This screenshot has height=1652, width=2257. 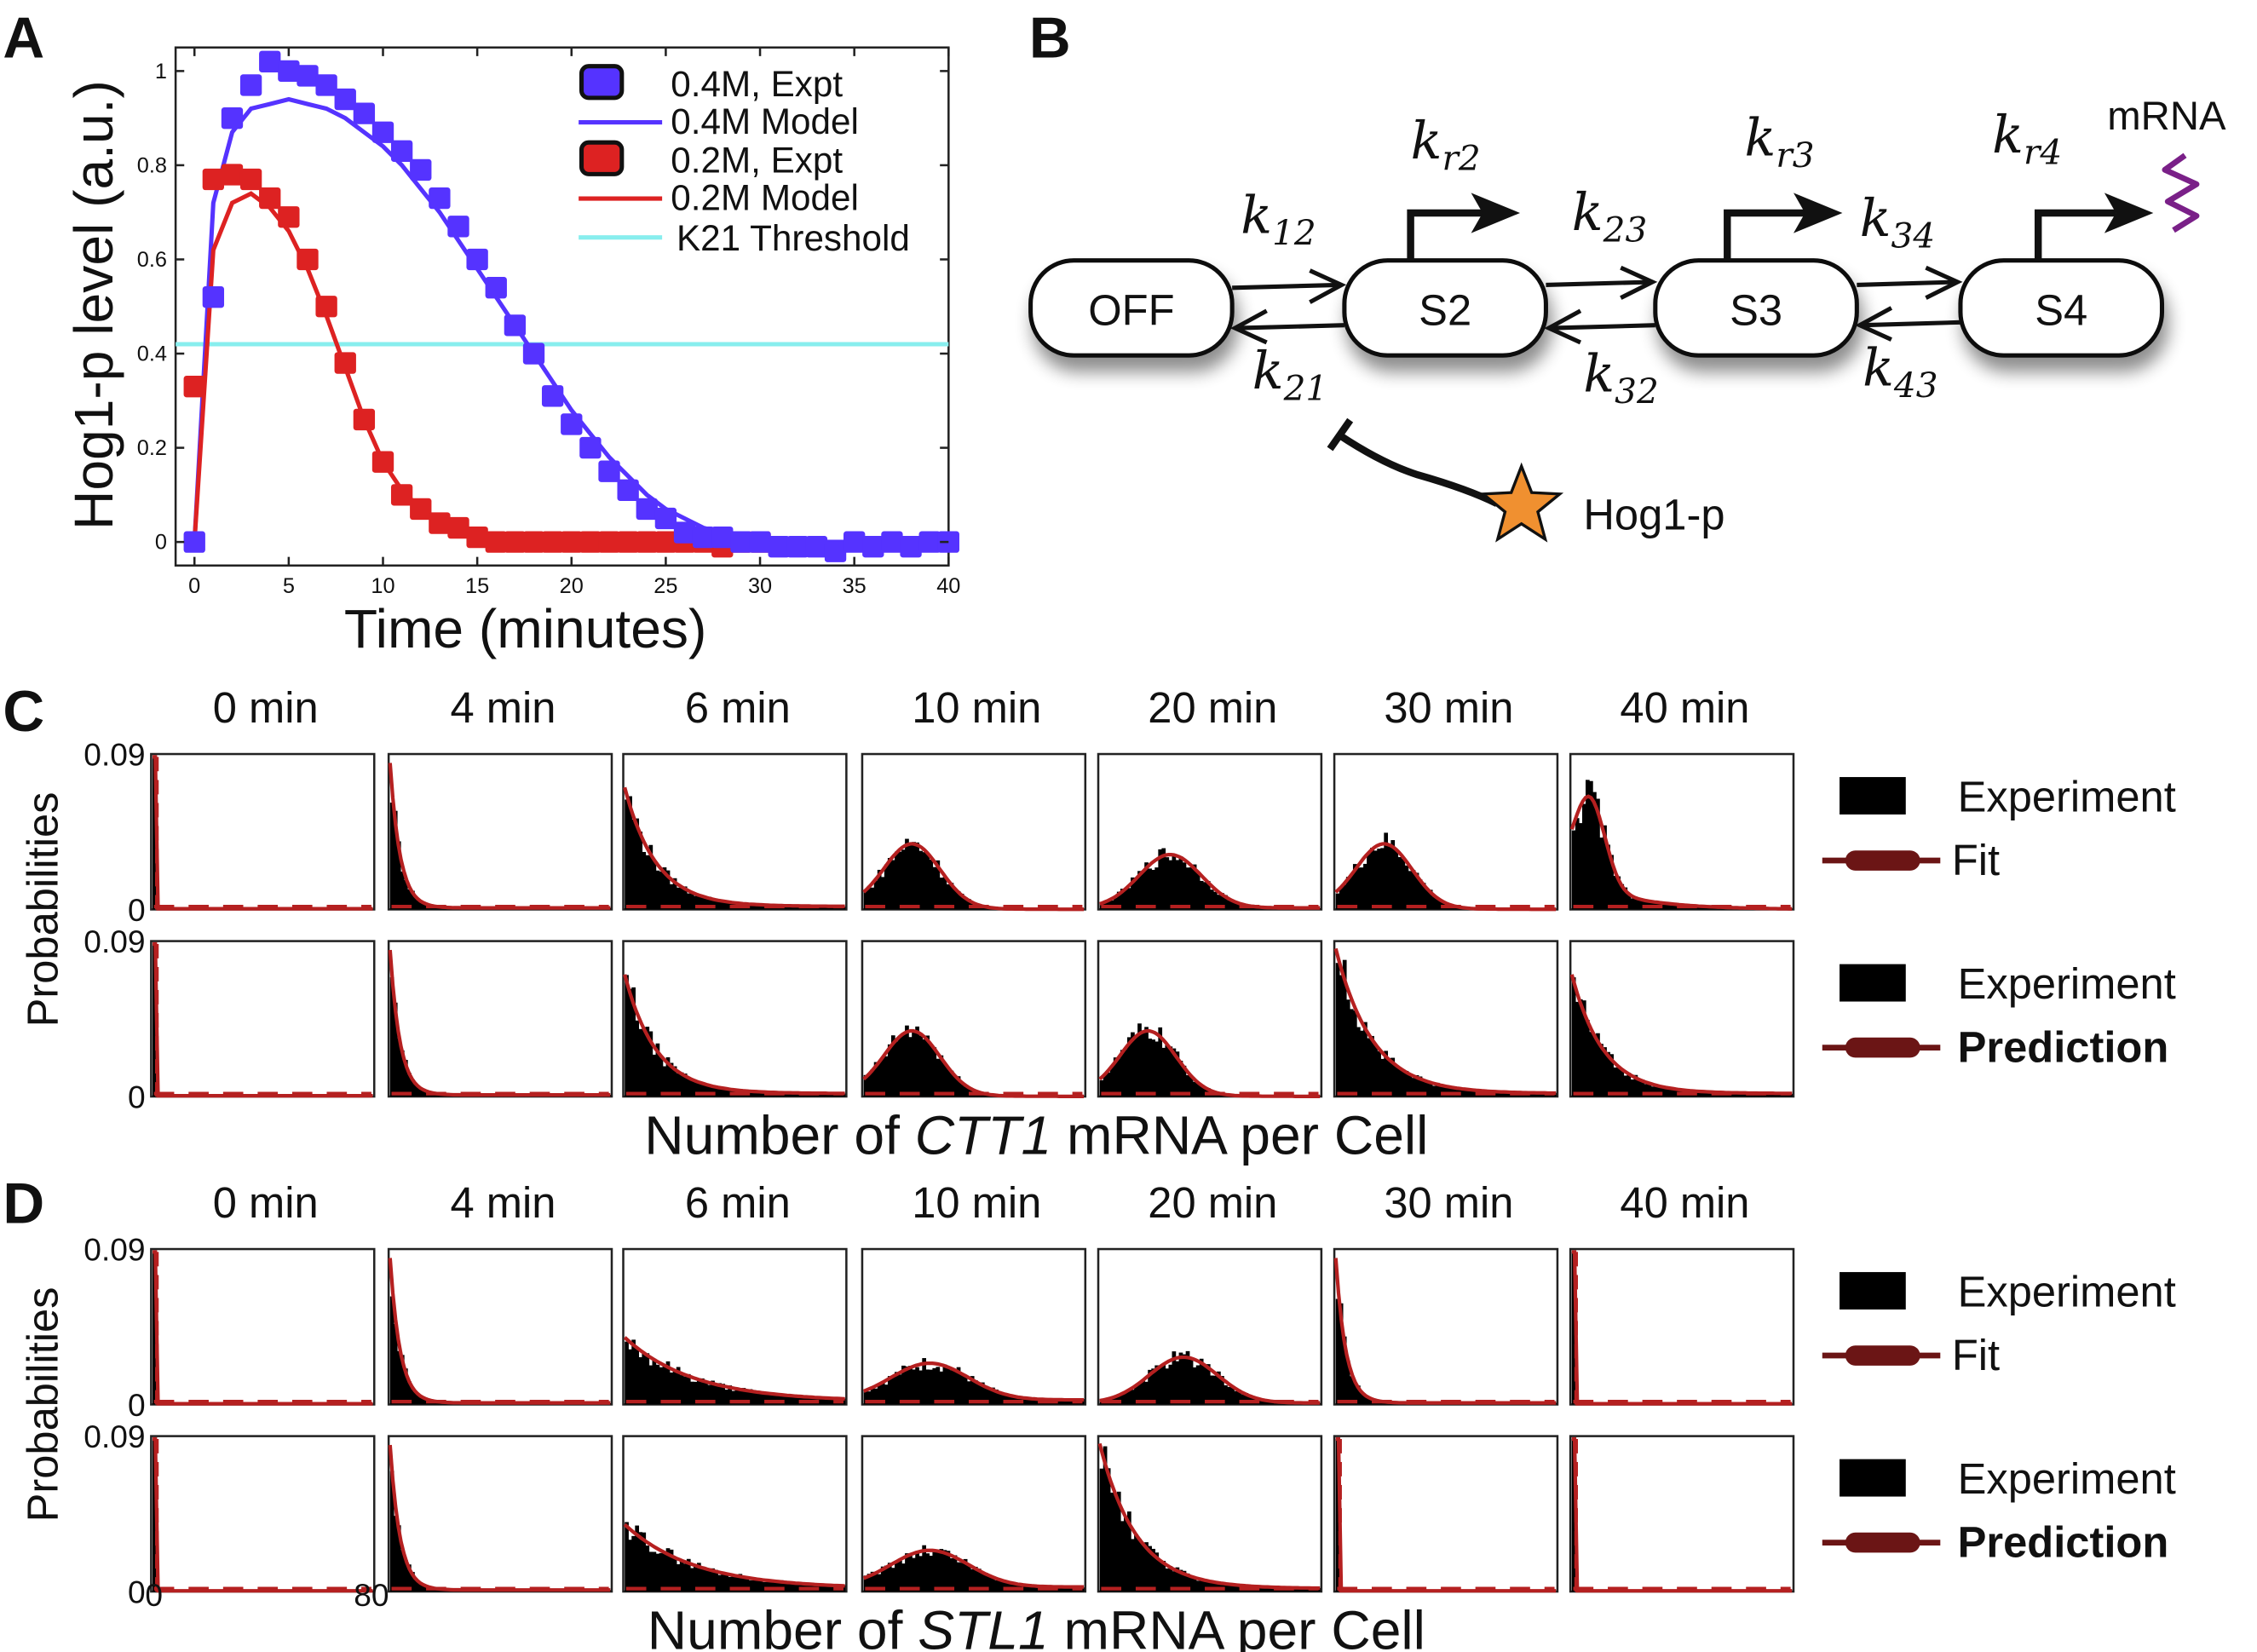 What do you see at coordinates (1278, 220) in the screenshot?
I see `rate-k12-label: k12` at bounding box center [1278, 220].